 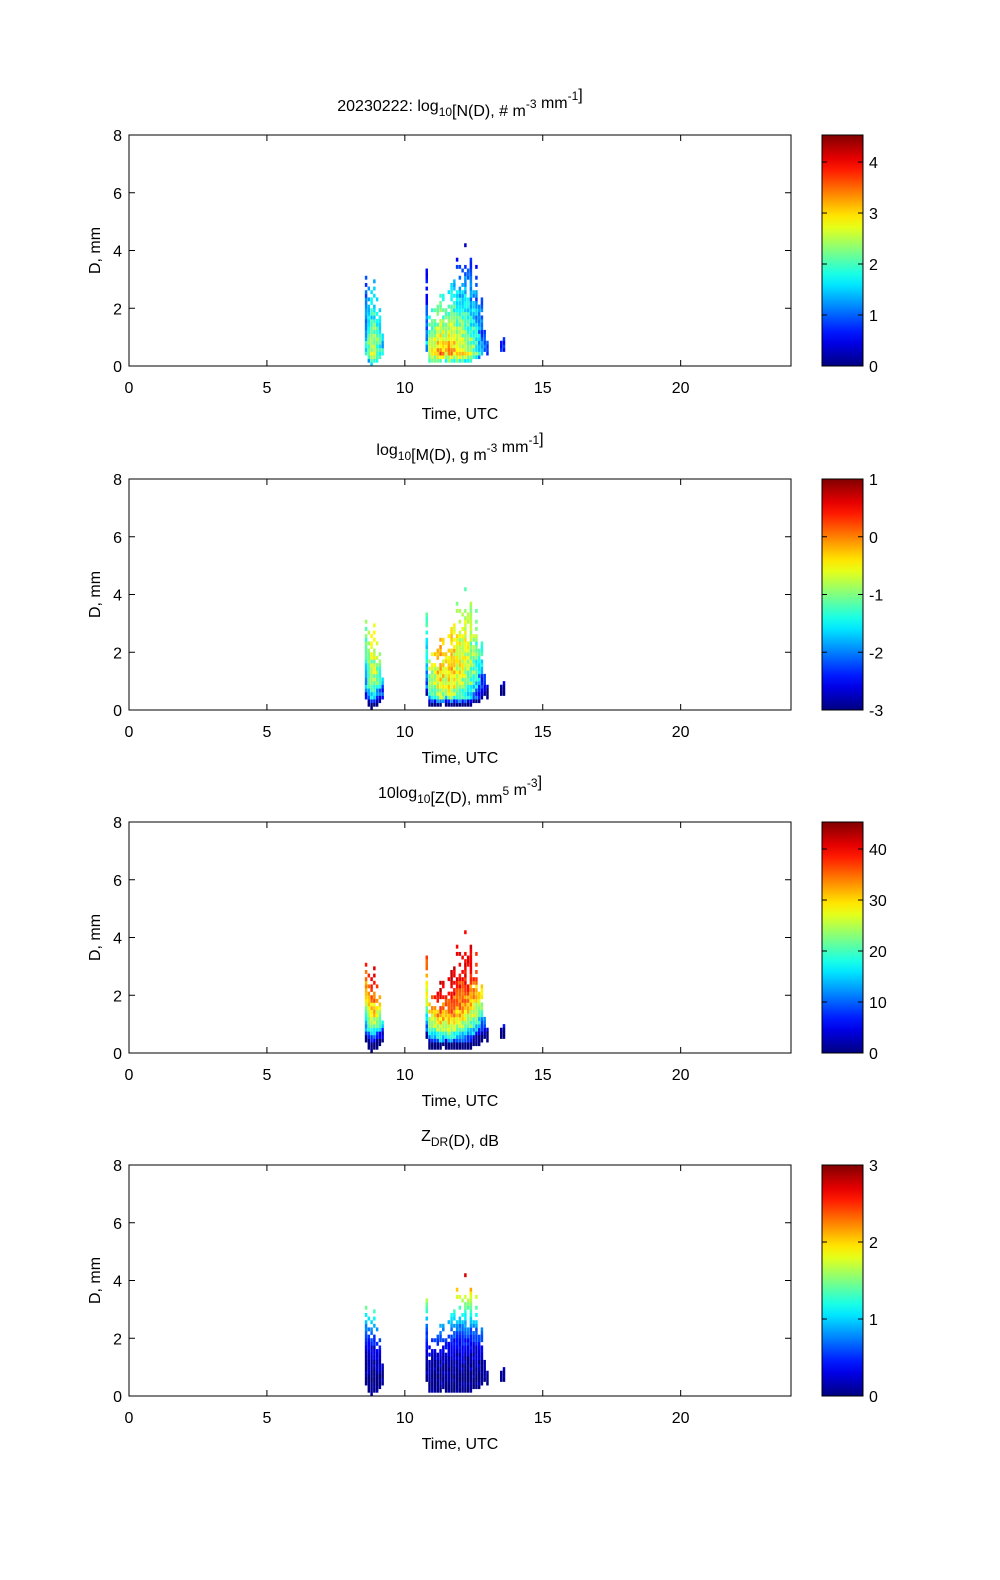 I want to click on title-part: -3, so click(x=532, y=783).